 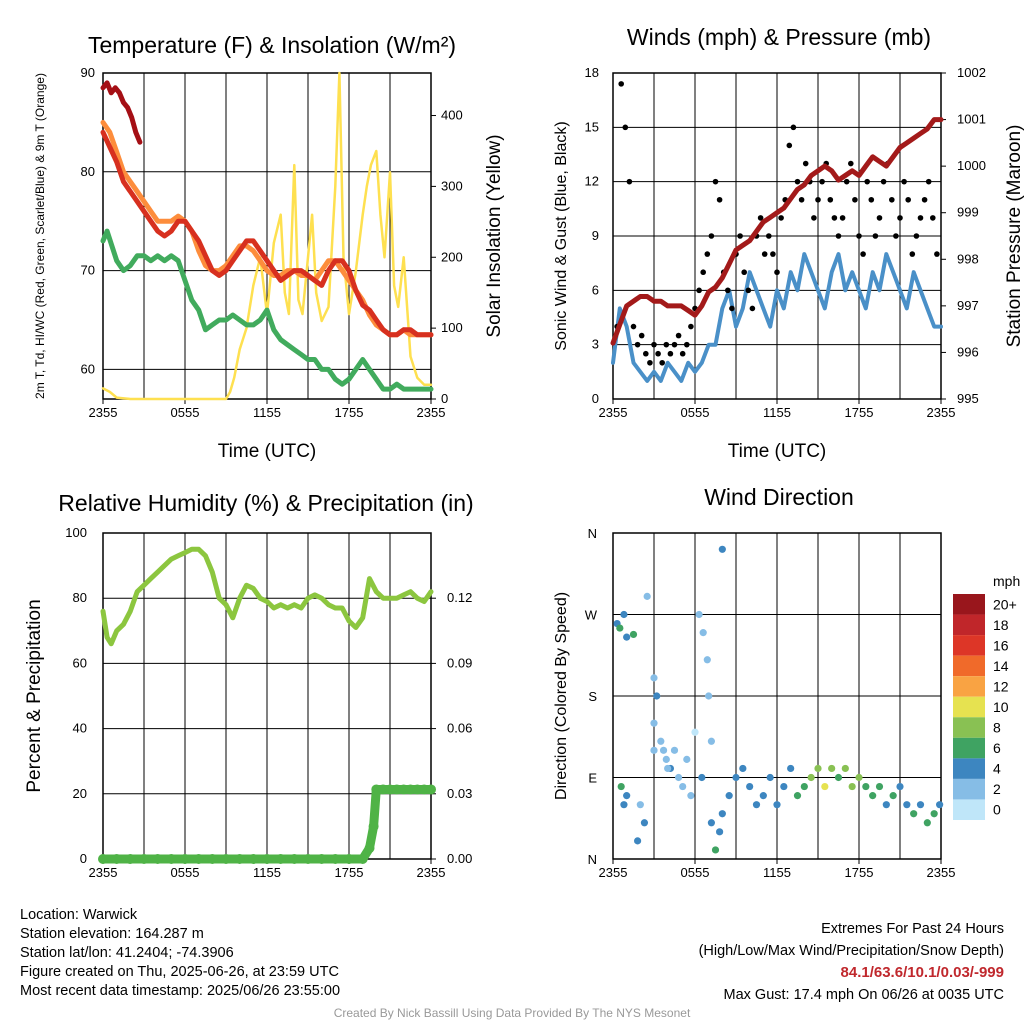 What do you see at coordinates (88, 171) in the screenshot?
I see `y-tick-label: 80` at bounding box center [88, 171].